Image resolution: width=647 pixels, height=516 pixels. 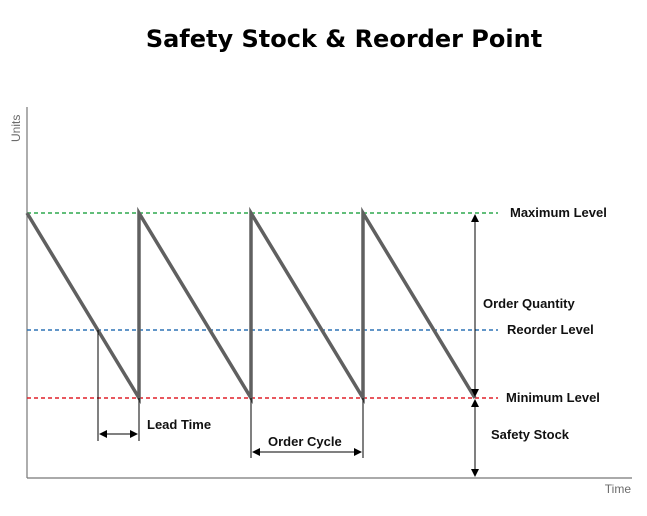 What do you see at coordinates (179, 424) in the screenshot?
I see `lead-time-label: Lead Time` at bounding box center [179, 424].